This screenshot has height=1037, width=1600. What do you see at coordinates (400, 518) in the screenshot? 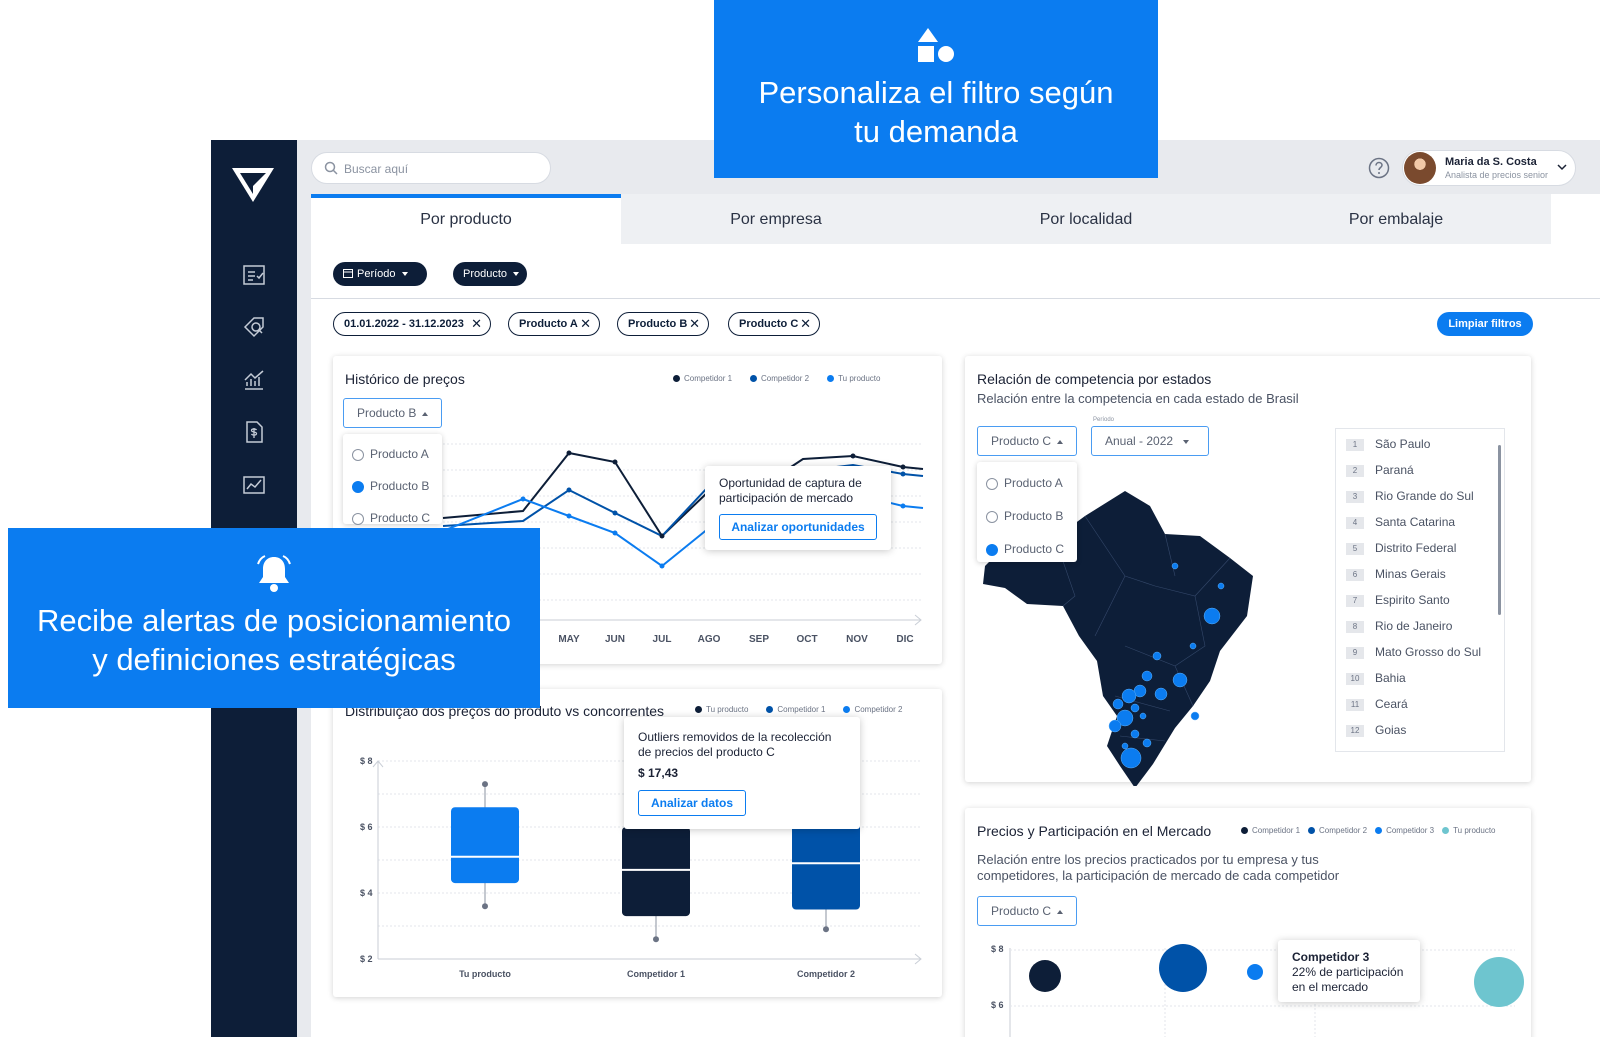
I see `option-label: Producto C` at bounding box center [400, 518].